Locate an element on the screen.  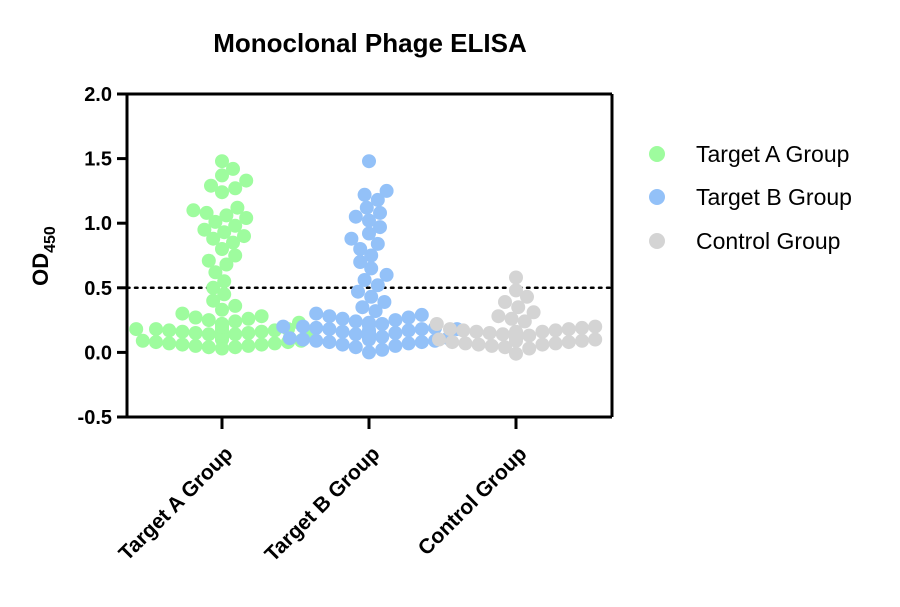
legend-label: Target B Group is located at coordinates (774, 197).